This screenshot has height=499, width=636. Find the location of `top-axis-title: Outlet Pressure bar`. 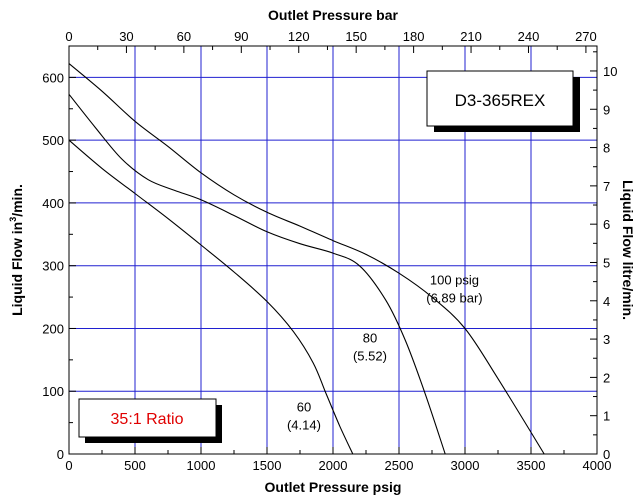

top-axis-title: Outlet Pressure bar is located at coordinates (333, 15).